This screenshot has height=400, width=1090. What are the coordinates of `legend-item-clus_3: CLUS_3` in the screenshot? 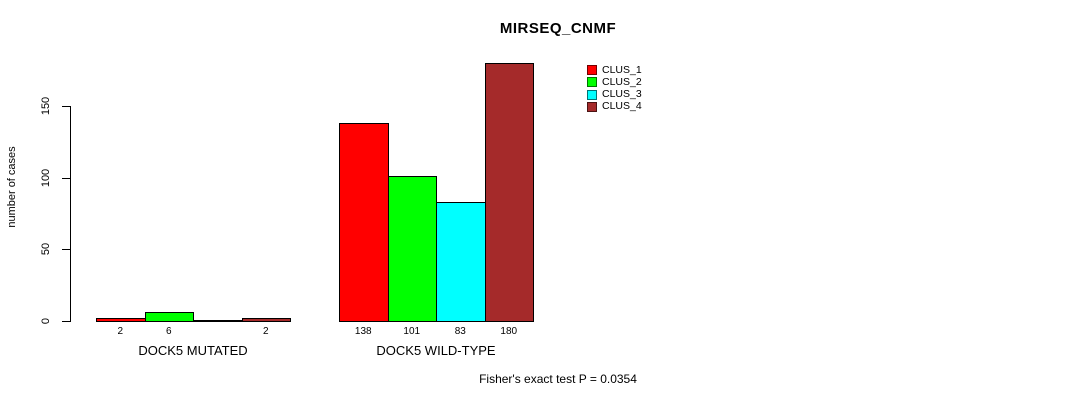 It's located at (614, 95).